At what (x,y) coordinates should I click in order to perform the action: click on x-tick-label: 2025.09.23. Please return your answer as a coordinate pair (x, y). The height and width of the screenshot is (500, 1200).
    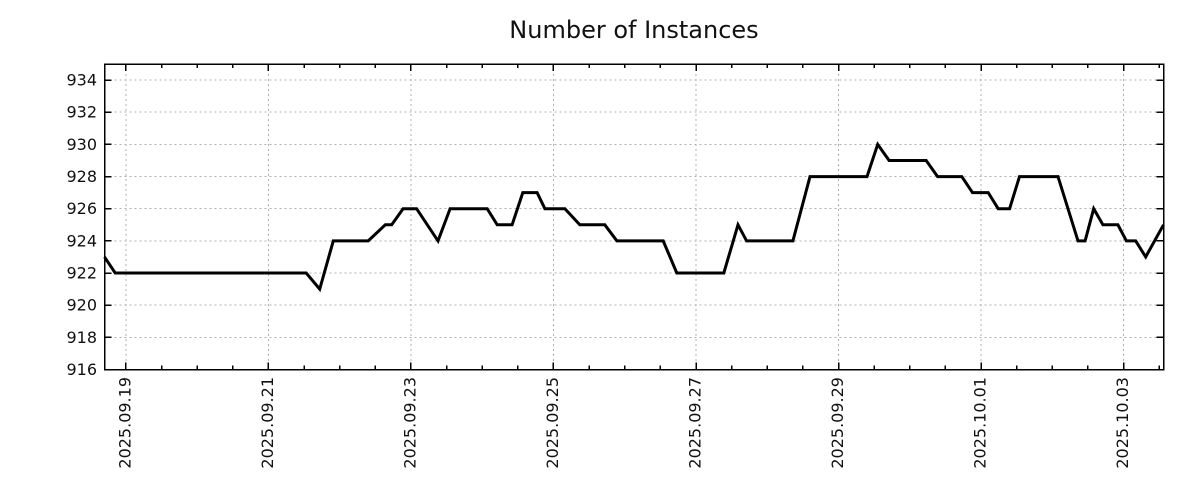
    Looking at the image, I should click on (409, 423).